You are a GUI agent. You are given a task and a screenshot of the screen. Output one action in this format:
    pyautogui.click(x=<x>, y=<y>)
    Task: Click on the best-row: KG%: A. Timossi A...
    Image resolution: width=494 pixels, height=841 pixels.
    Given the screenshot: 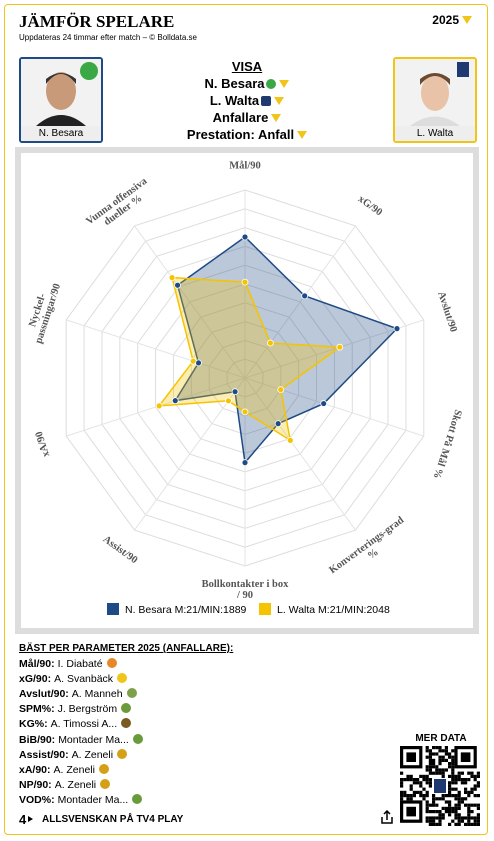 What is the action you would take?
    pyautogui.click(x=75, y=724)
    